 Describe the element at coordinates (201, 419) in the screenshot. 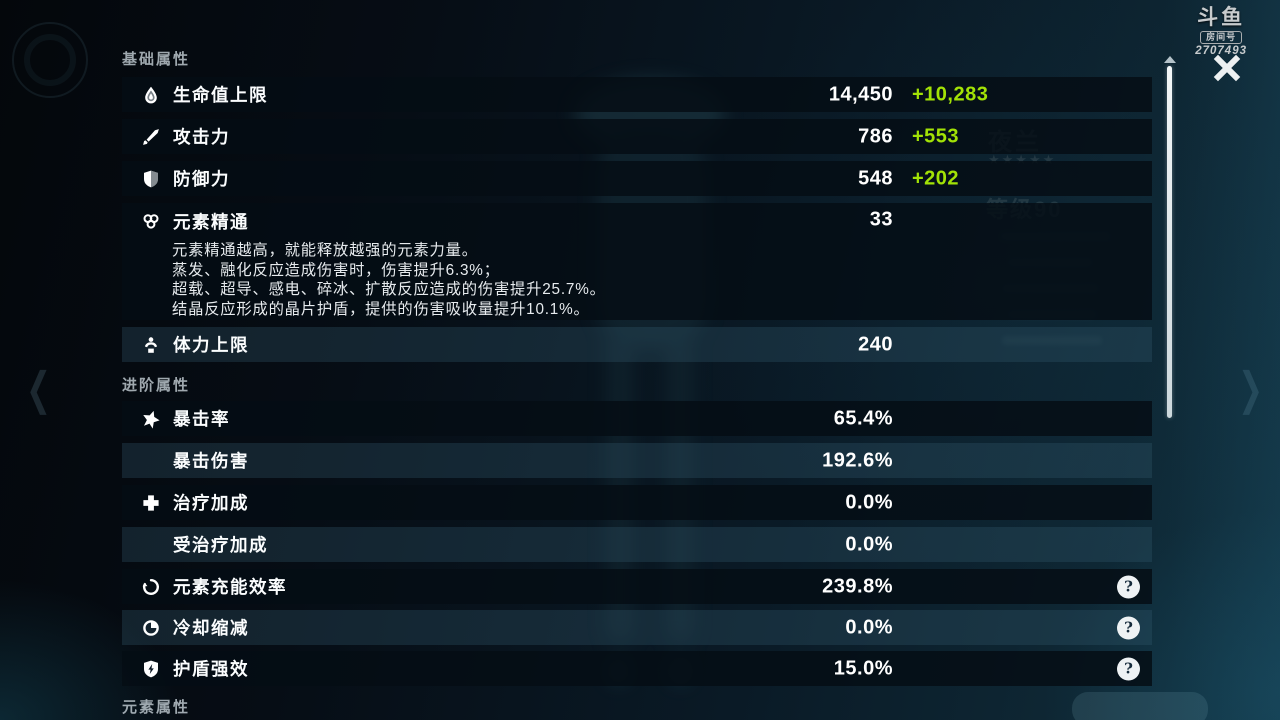

I see `stat-label: 暴击率` at that location.